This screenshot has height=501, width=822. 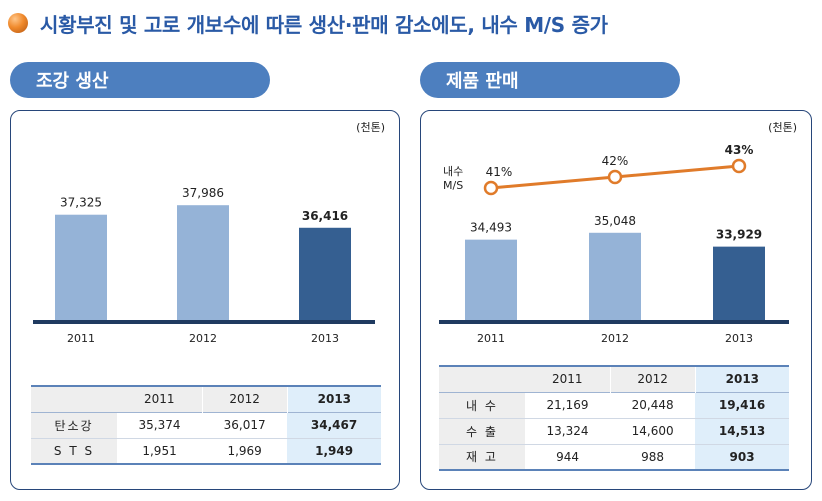 What do you see at coordinates (652, 405) in the screenshot?
I see `table-cell: 20,448` at bounding box center [652, 405].